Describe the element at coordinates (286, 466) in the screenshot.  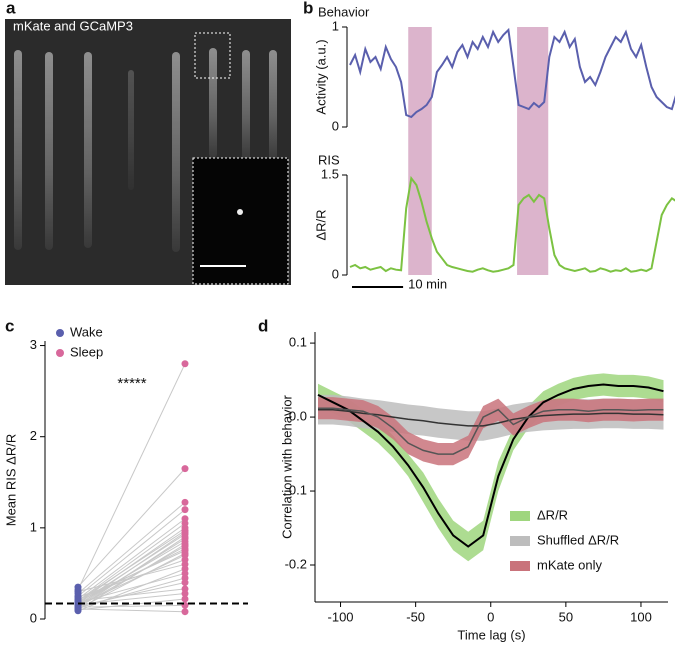
I see `y-axis-label: Correlation with behavior` at that location.